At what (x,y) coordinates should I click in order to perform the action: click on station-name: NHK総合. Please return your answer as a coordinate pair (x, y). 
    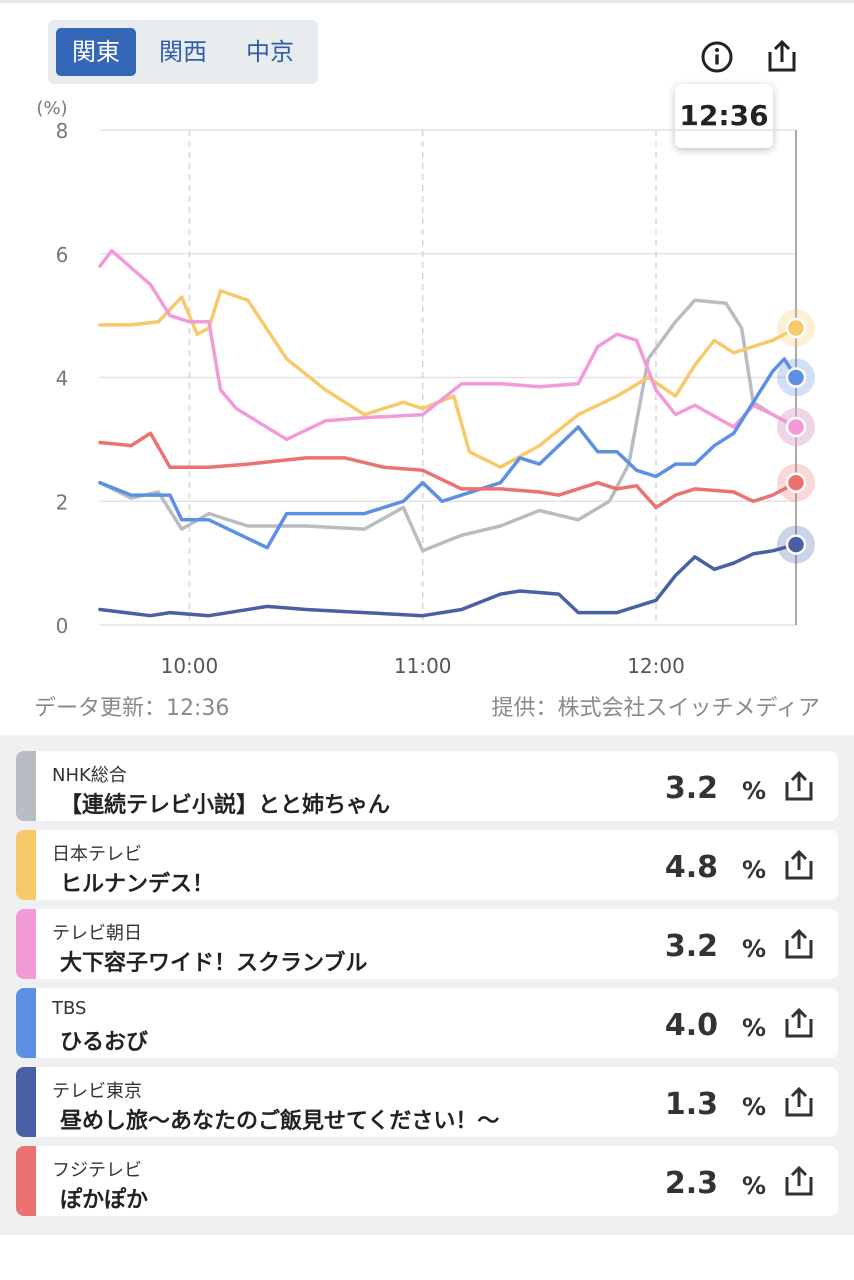
    Looking at the image, I should click on (89, 775).